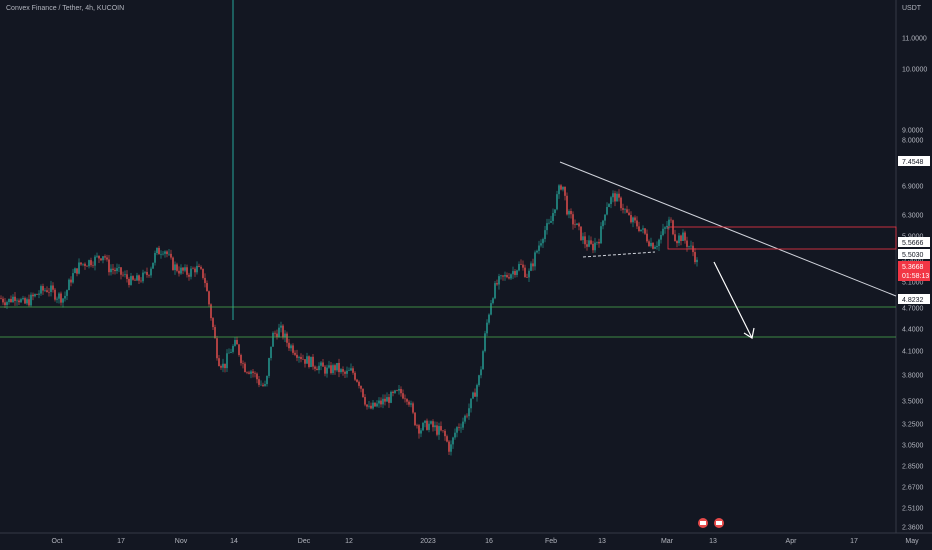 Image resolution: width=932 pixels, height=550 pixels. Describe the element at coordinates (913, 260) in the screenshot. I see `y-tick-label: 5.5000` at that location.